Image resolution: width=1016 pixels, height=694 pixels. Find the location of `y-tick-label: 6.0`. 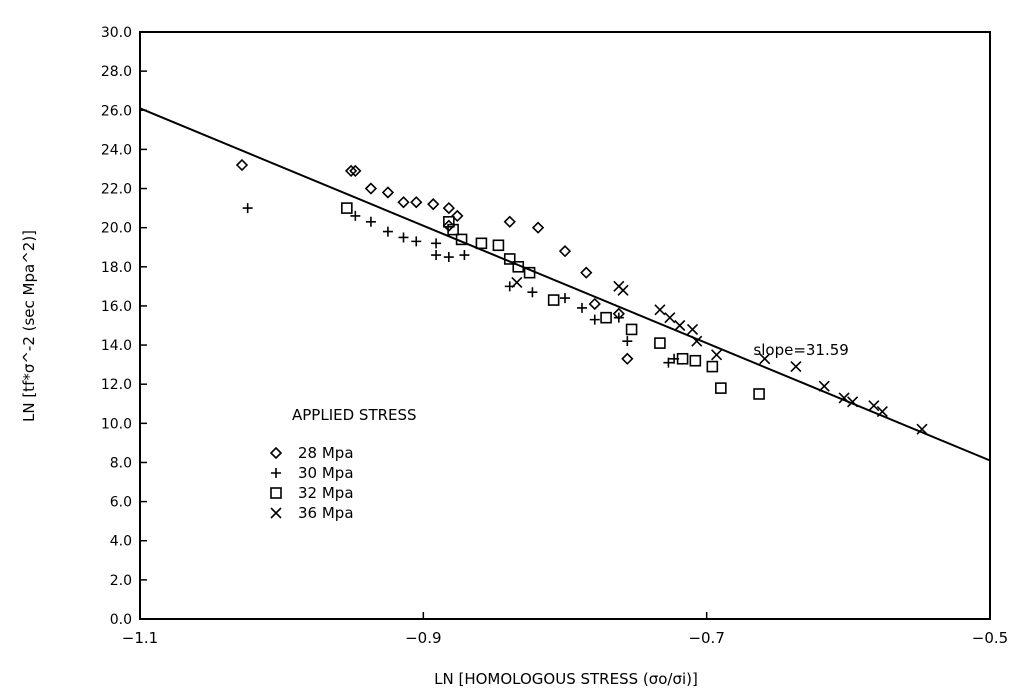

y-tick-label: 6.0 is located at coordinates (121, 503).